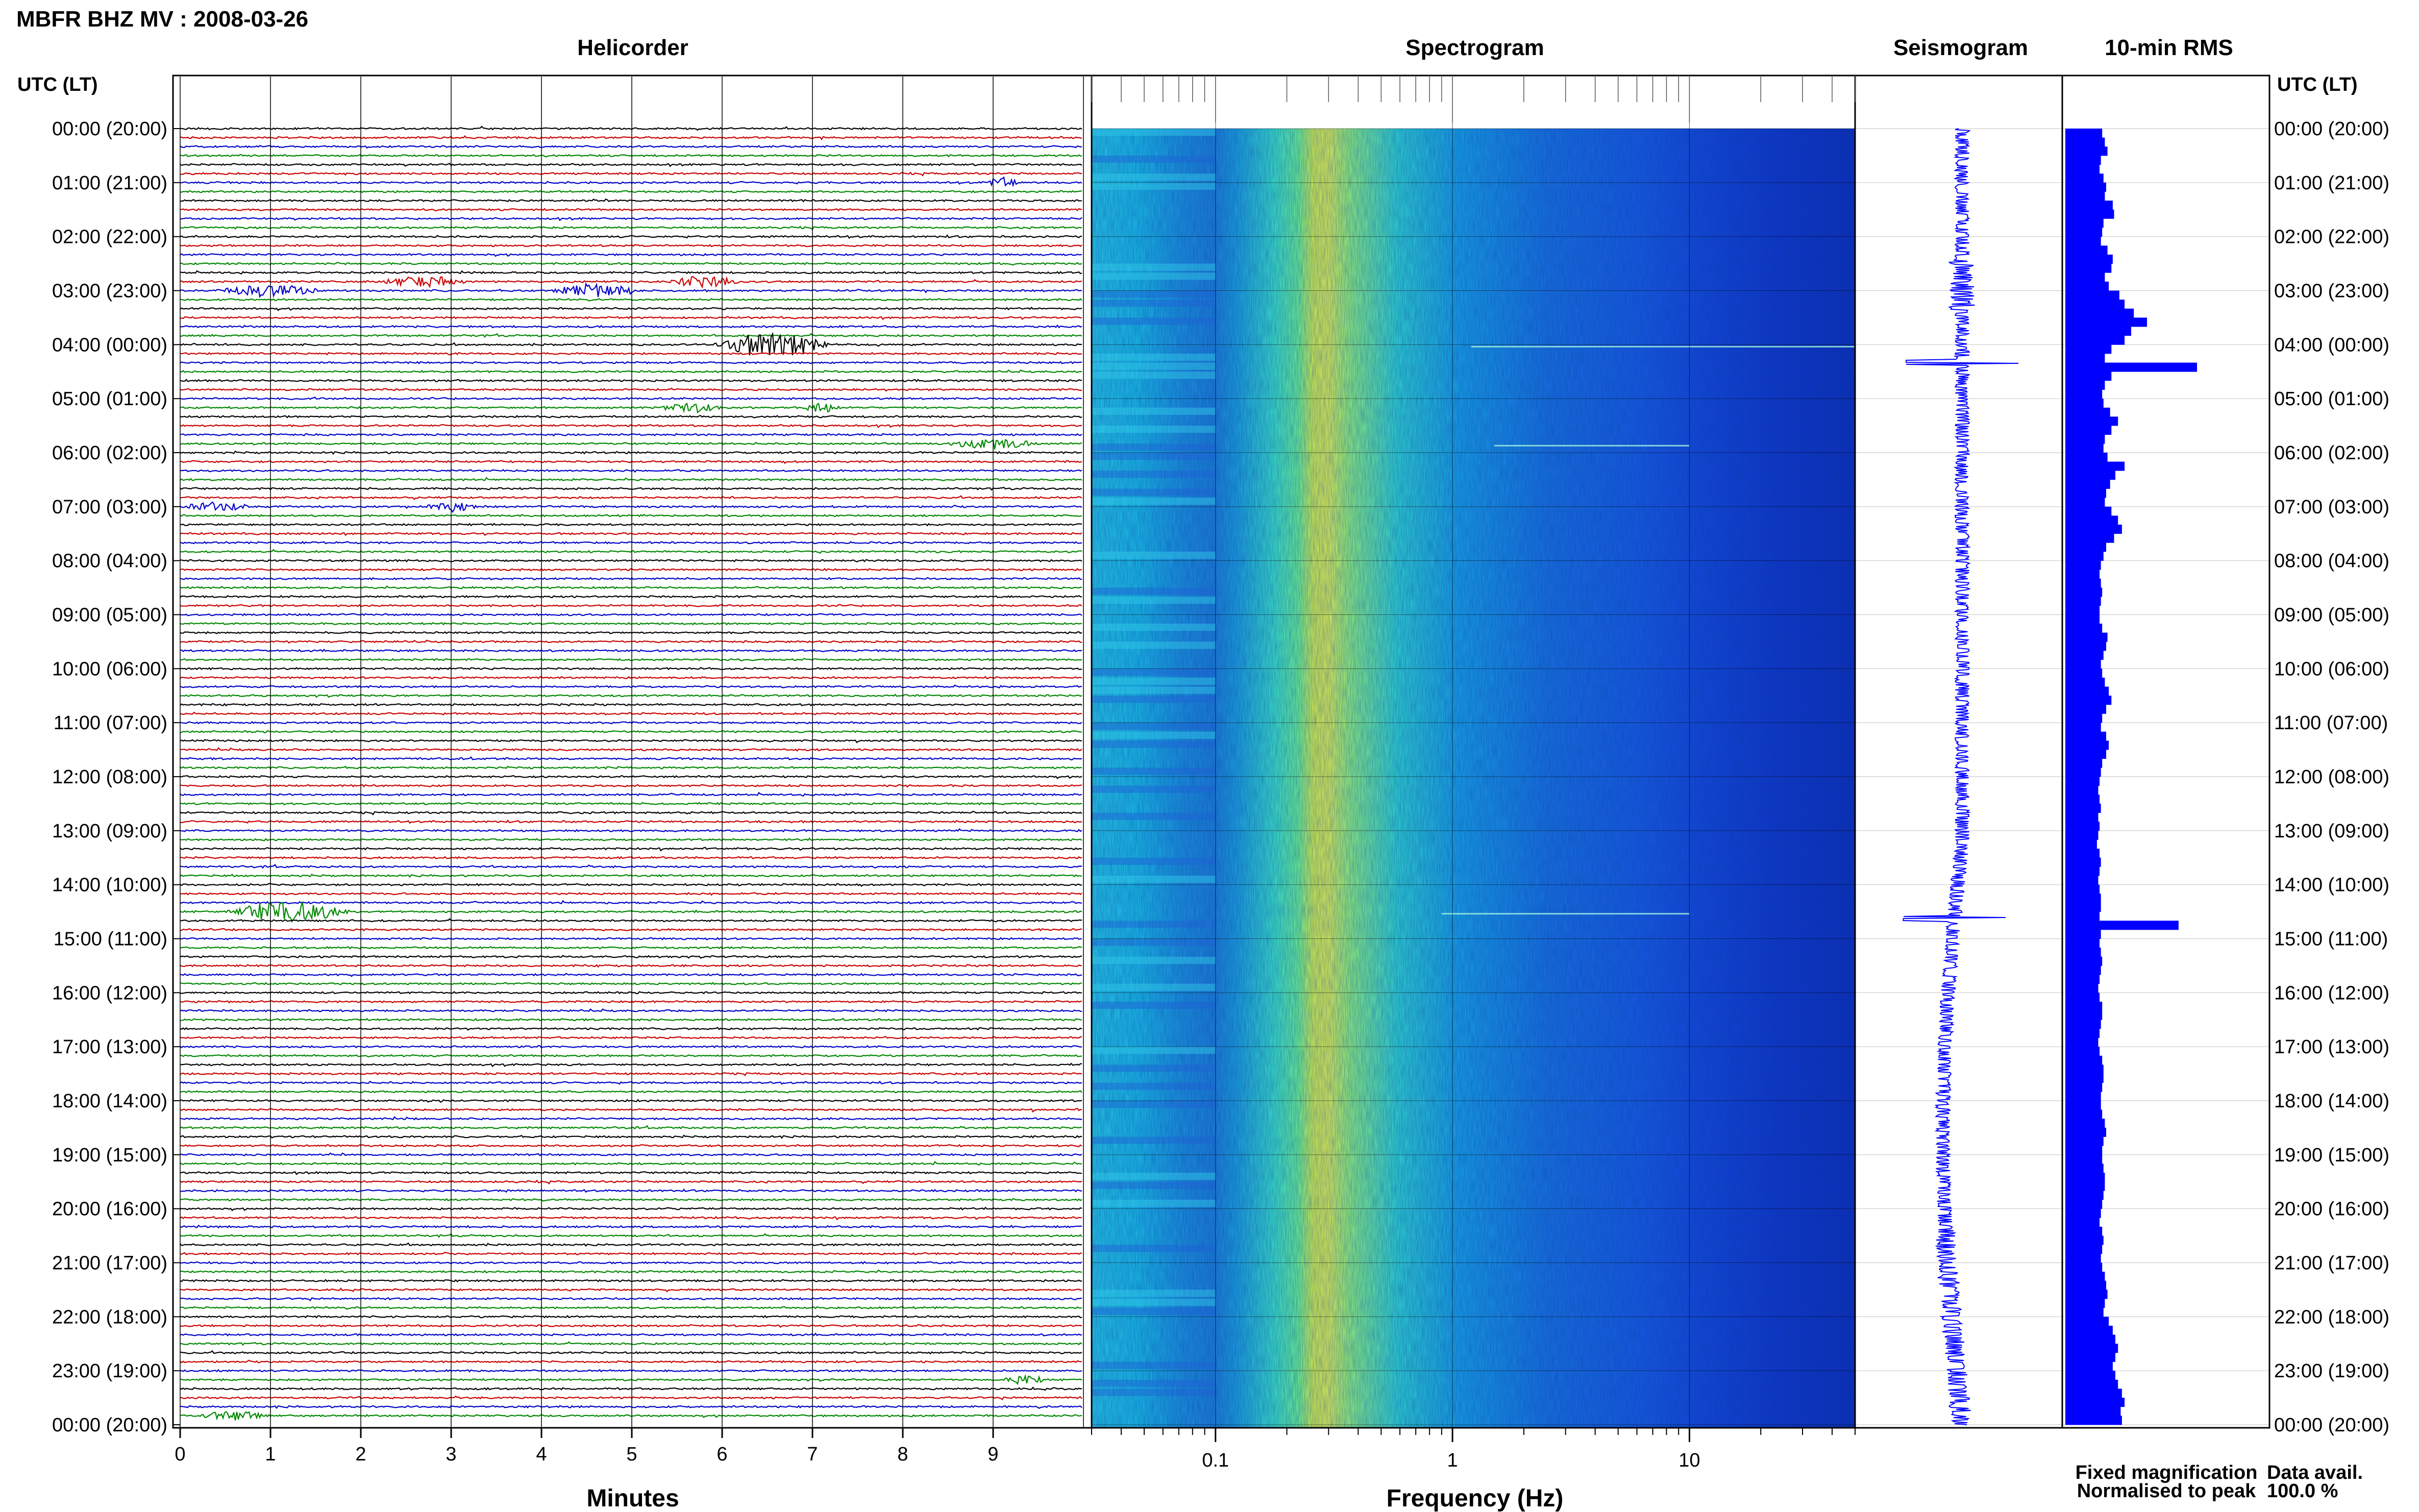 This screenshot has width=2419, height=1512. I want to click on time-label-right: 07:00 (03:00), so click(2331, 507).